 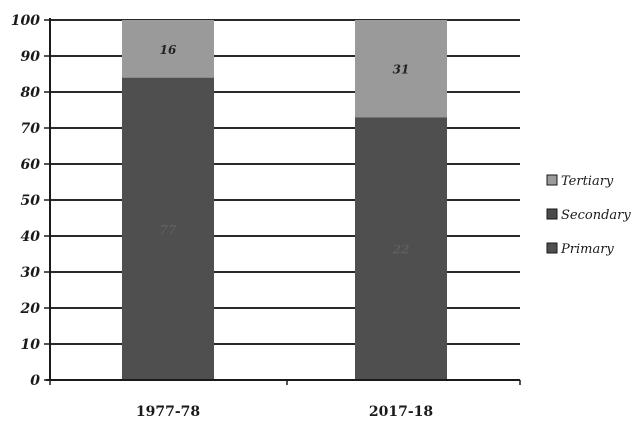 What do you see at coordinates (25, 21) in the screenshot?
I see `y-tick-label: 100` at bounding box center [25, 21].